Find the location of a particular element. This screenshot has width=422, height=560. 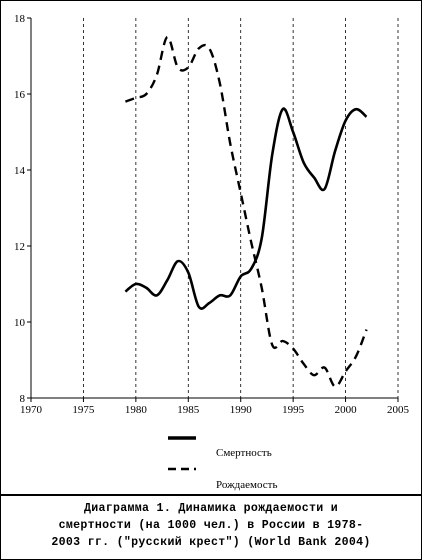

y-tick-label: 16 is located at coordinates (20, 95).